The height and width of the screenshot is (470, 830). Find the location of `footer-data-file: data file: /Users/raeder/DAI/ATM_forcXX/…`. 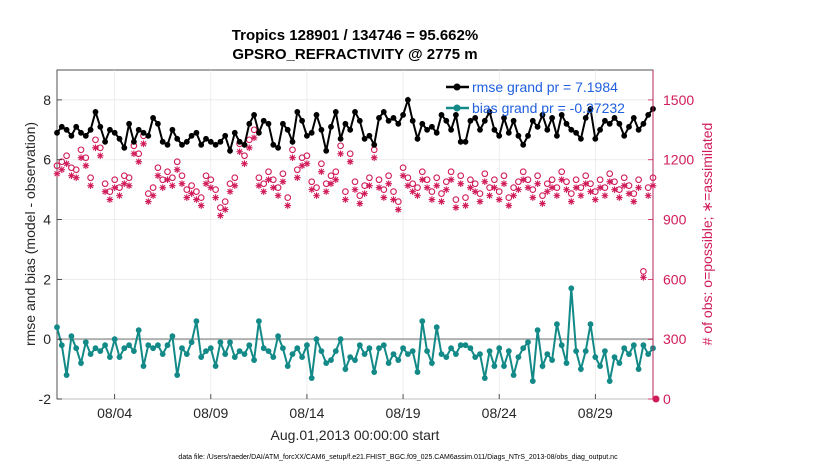

footer-data-file: data file: /Users/raeder/DAI/ATM_forcXX/… is located at coordinates (398, 457).